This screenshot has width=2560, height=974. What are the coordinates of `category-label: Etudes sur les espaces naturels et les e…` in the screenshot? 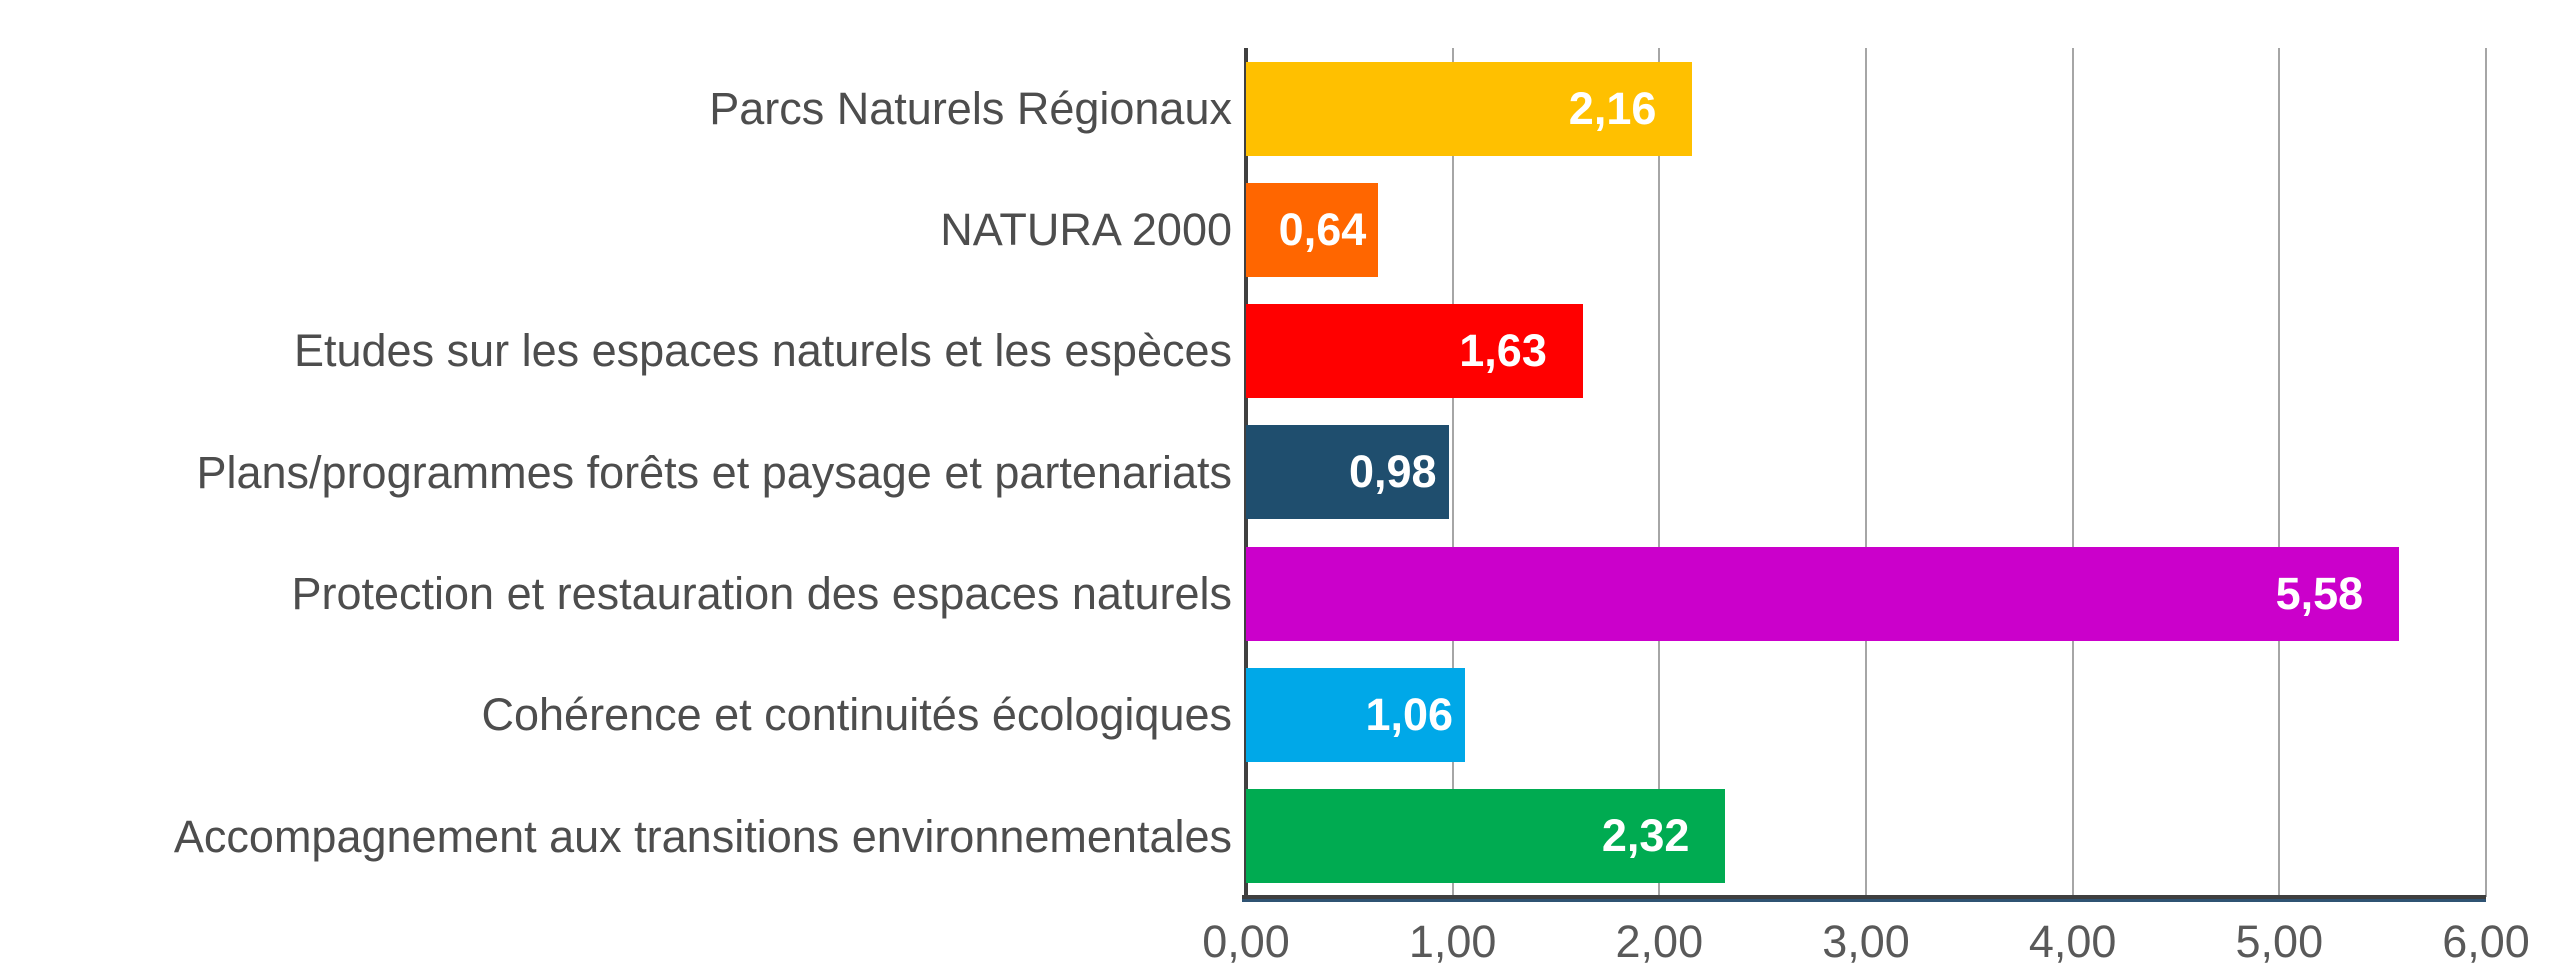 It's located at (762, 351).